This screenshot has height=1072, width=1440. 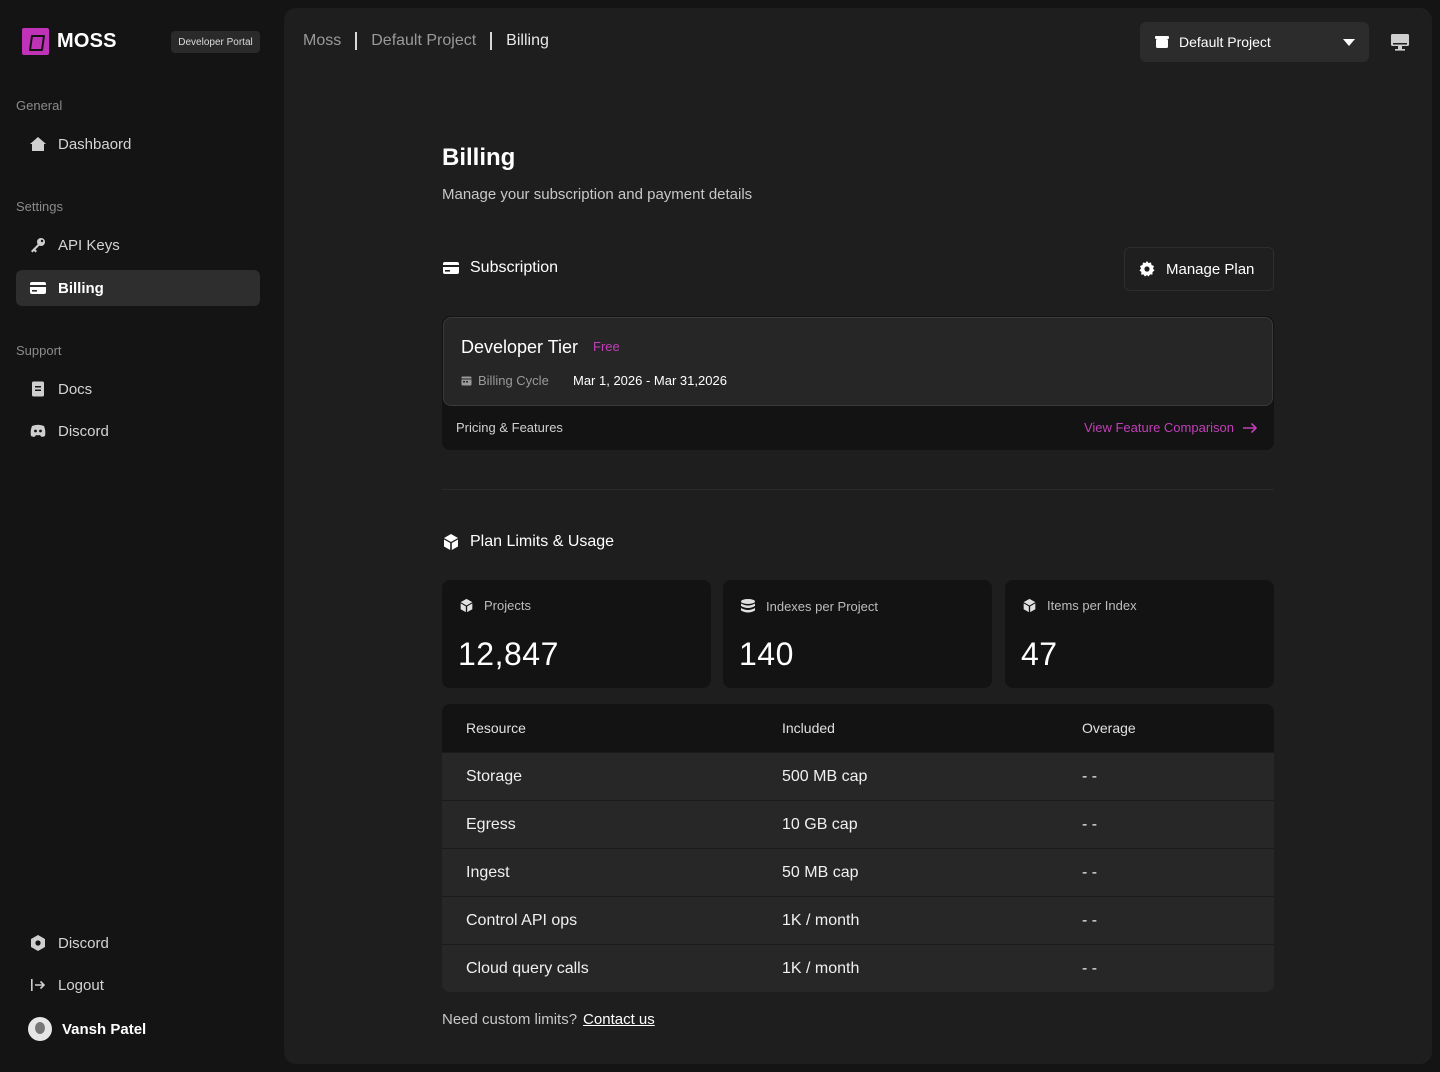 I want to click on section-label-settings: Settings, so click(x=39, y=206).